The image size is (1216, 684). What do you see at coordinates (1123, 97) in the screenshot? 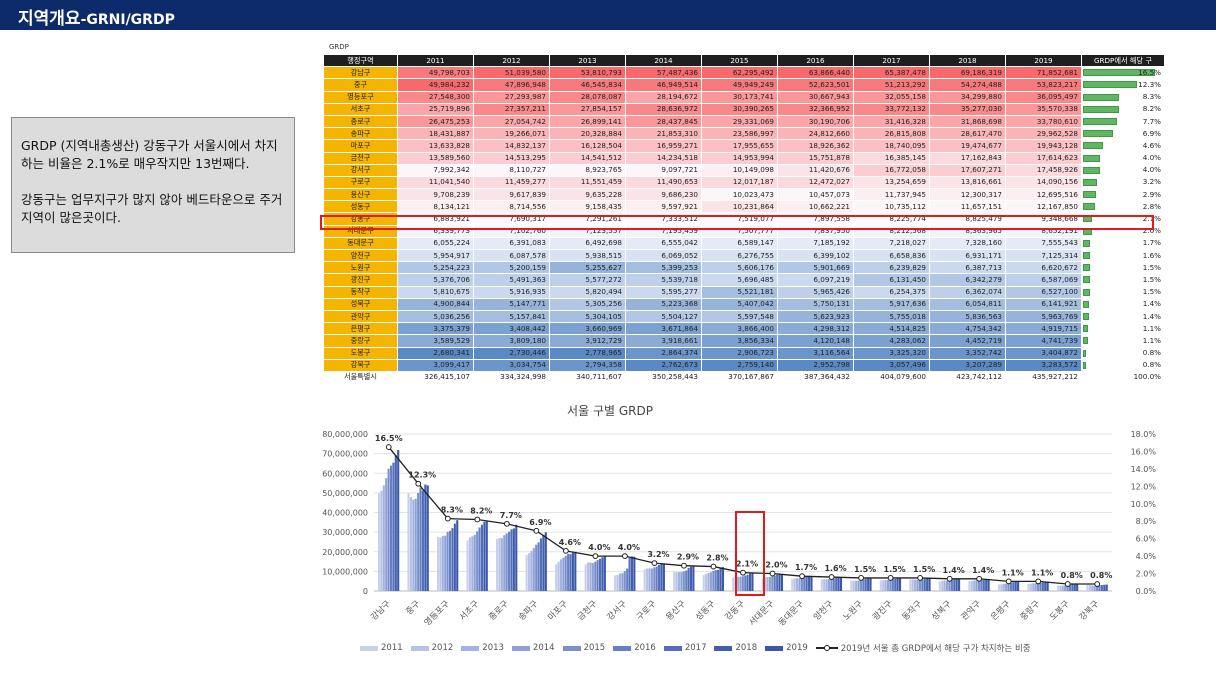
I see `share-cell: 8.3%` at bounding box center [1123, 97].